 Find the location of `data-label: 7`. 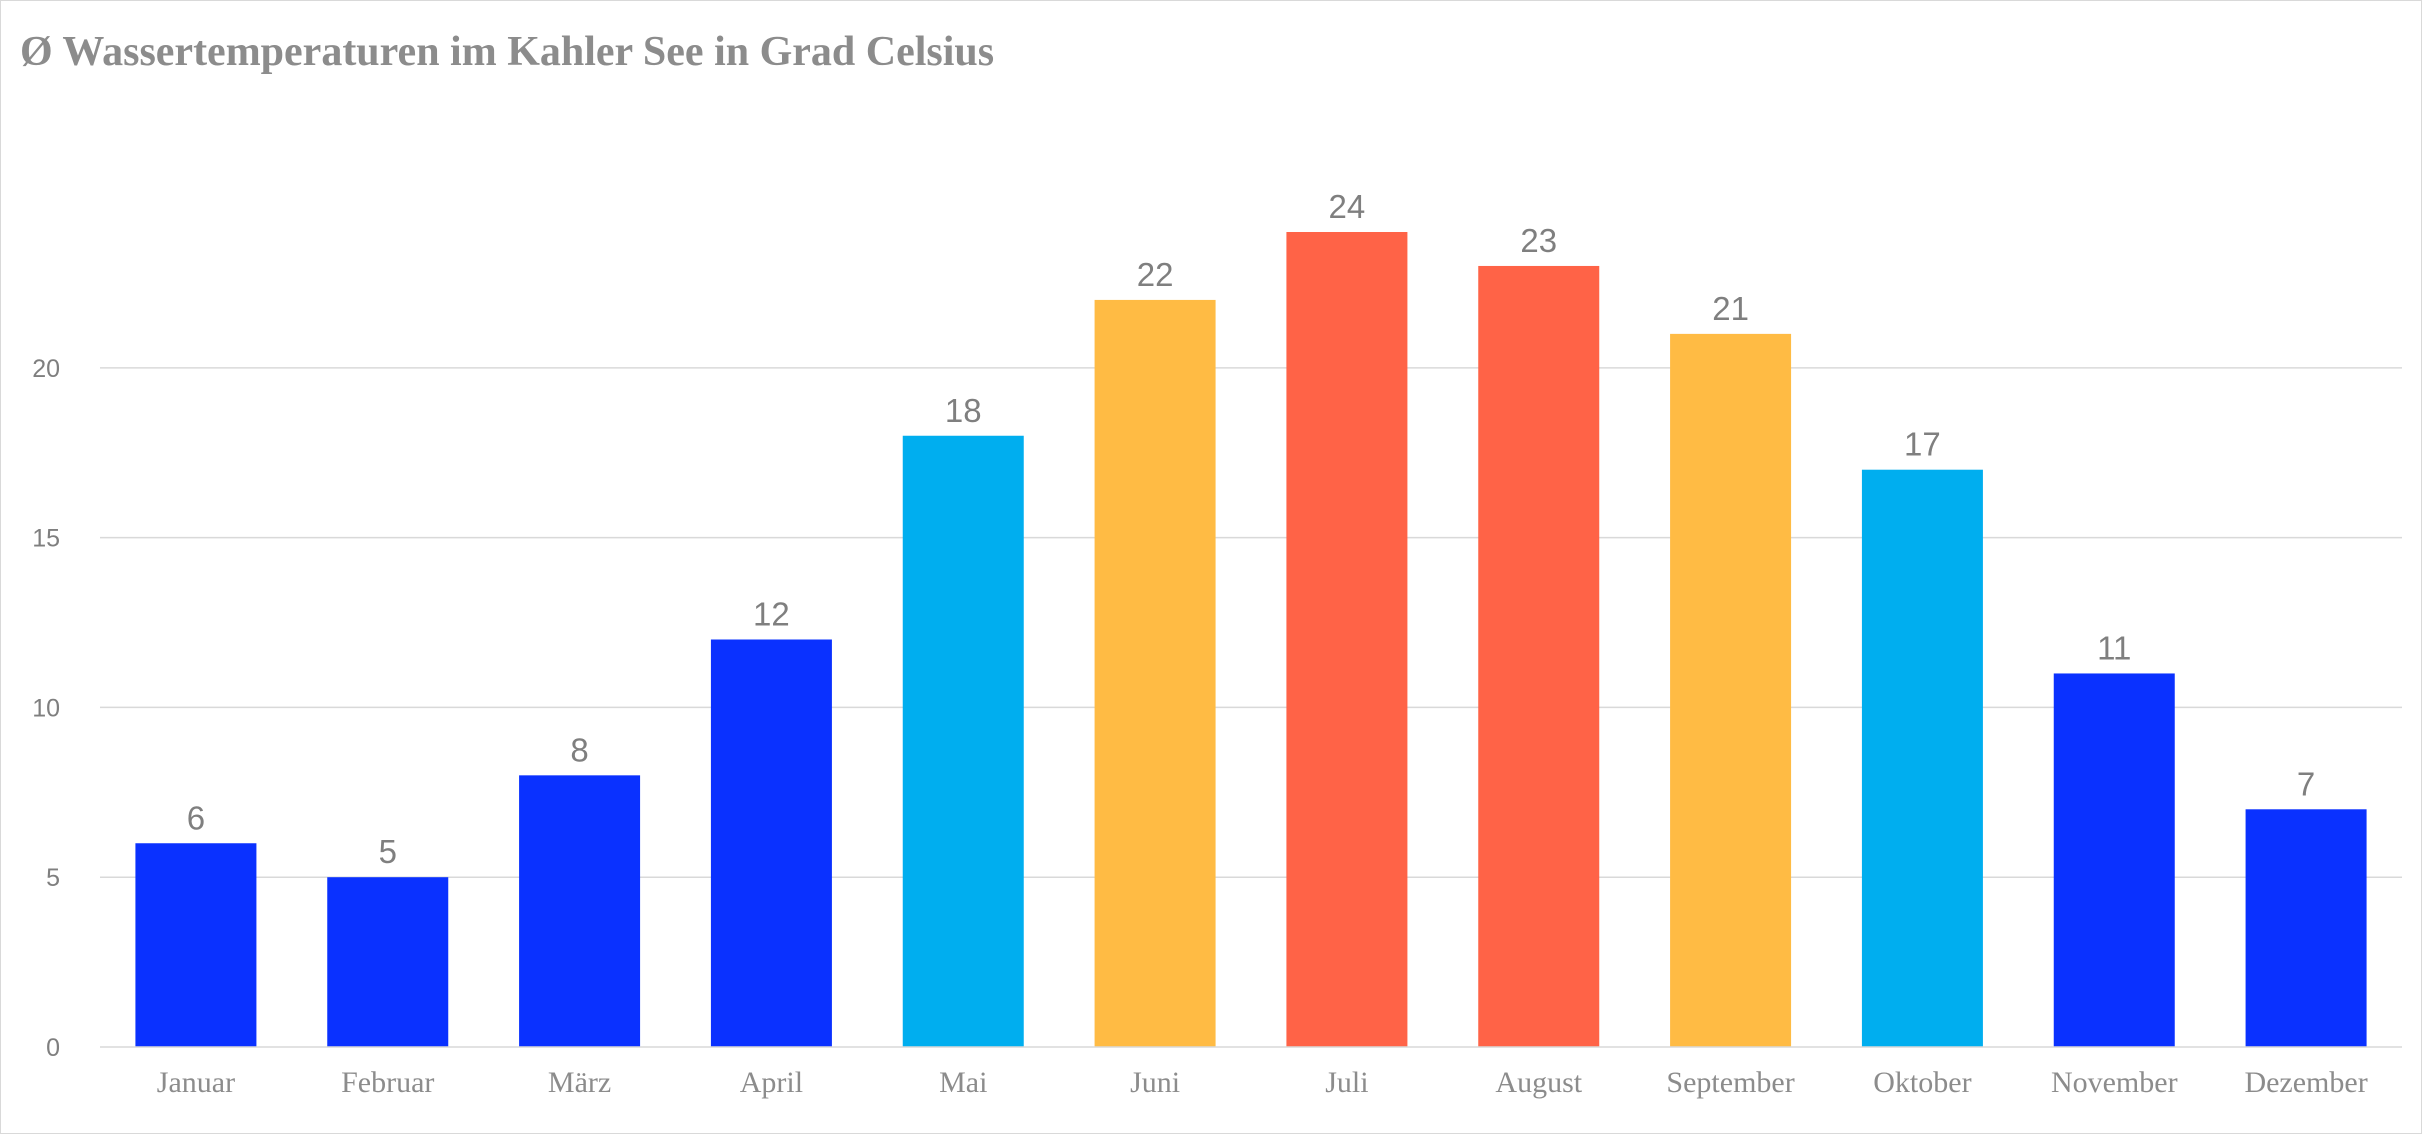

data-label: 7 is located at coordinates (2306, 783).